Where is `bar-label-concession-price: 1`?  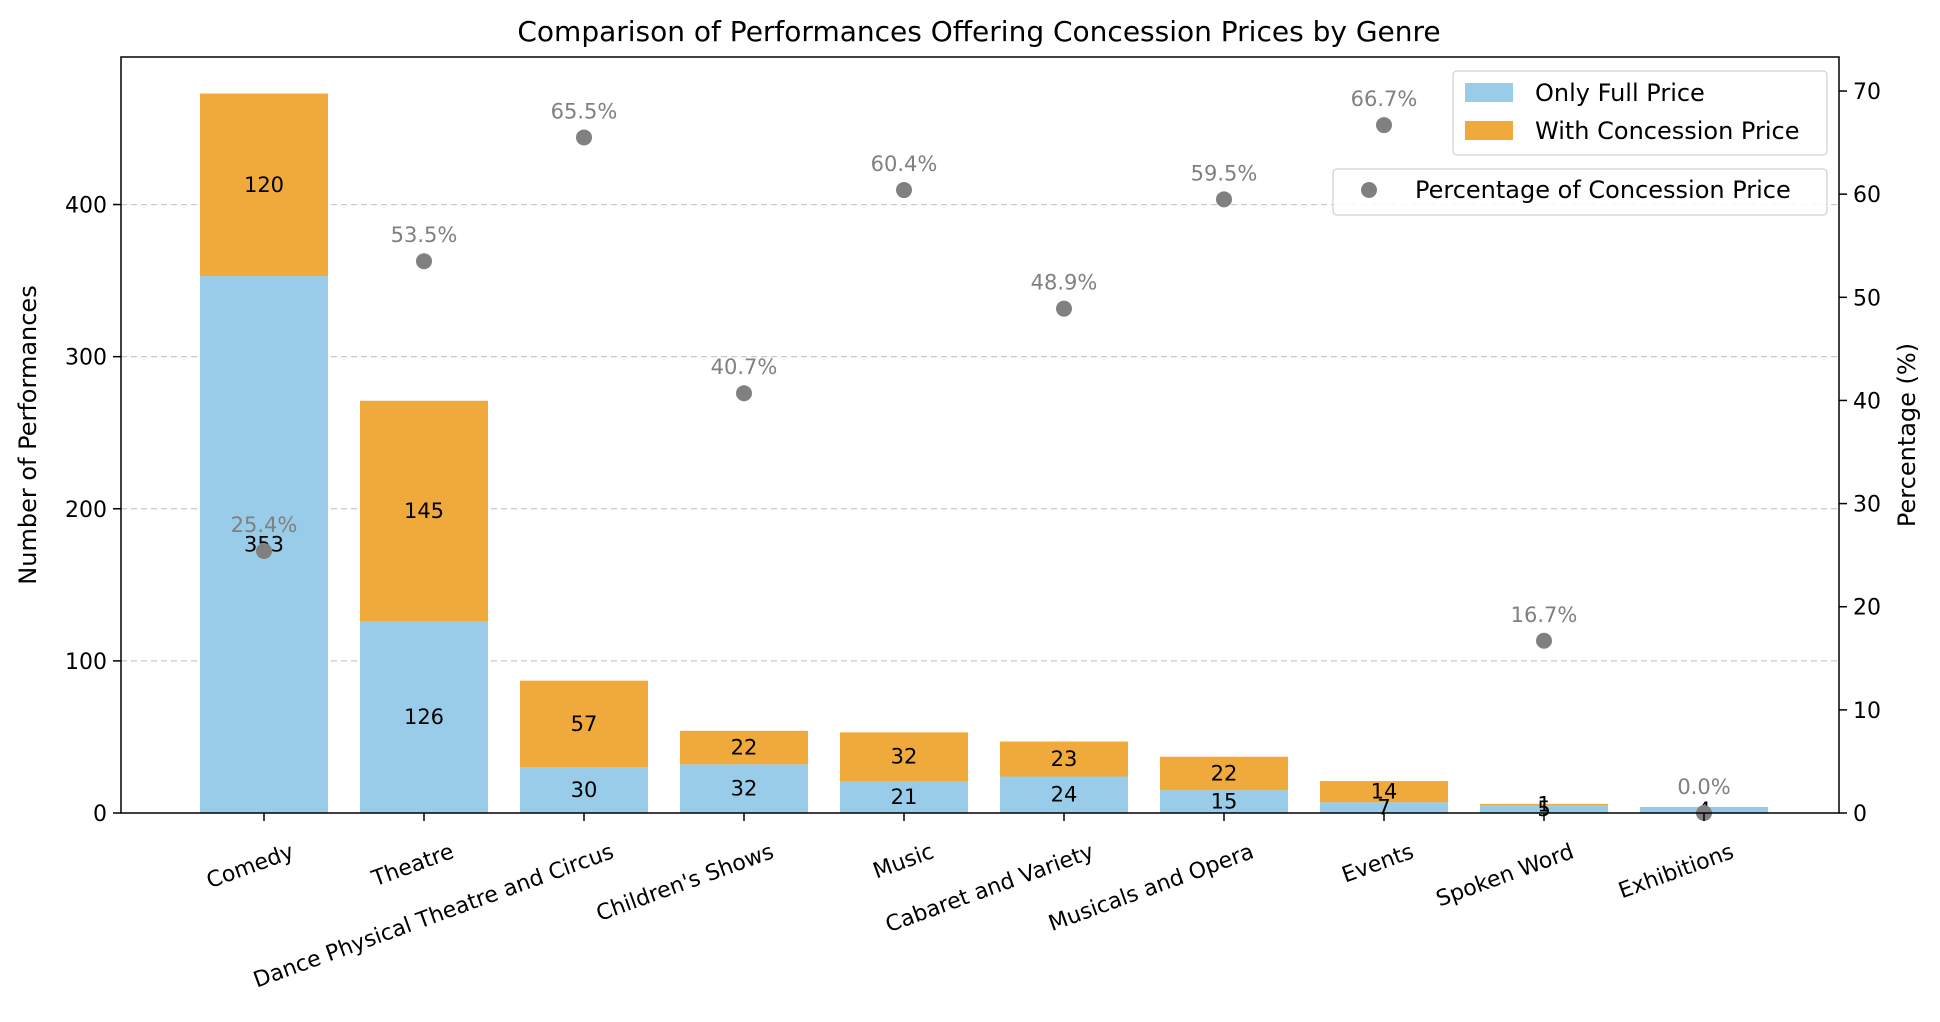 bar-label-concession-price: 1 is located at coordinates (1543, 805).